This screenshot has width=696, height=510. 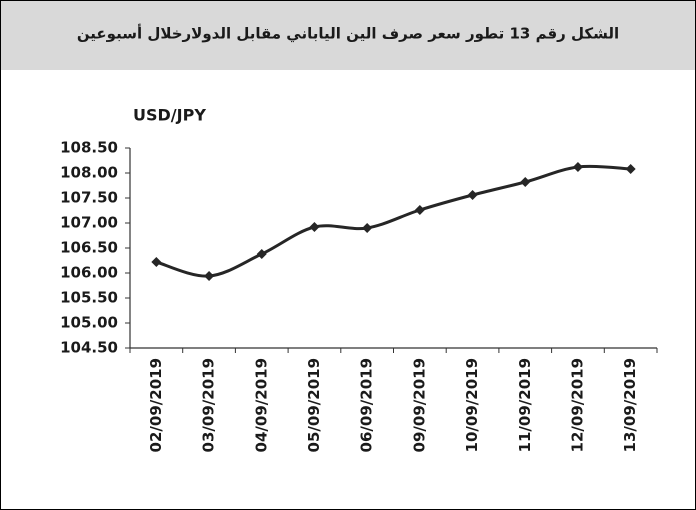 What do you see at coordinates (89, 173) in the screenshot?
I see `y-tick-label: 108.00` at bounding box center [89, 173].